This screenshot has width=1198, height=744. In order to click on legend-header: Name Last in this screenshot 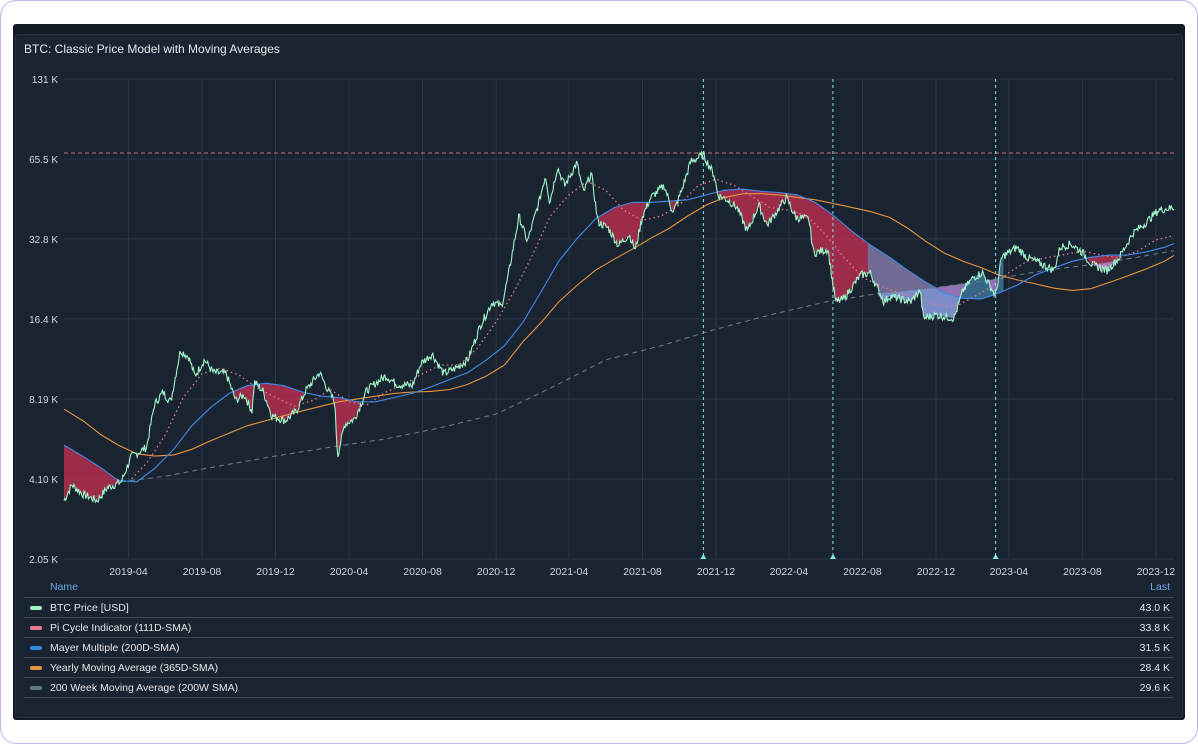, I will do `click(599, 588)`.